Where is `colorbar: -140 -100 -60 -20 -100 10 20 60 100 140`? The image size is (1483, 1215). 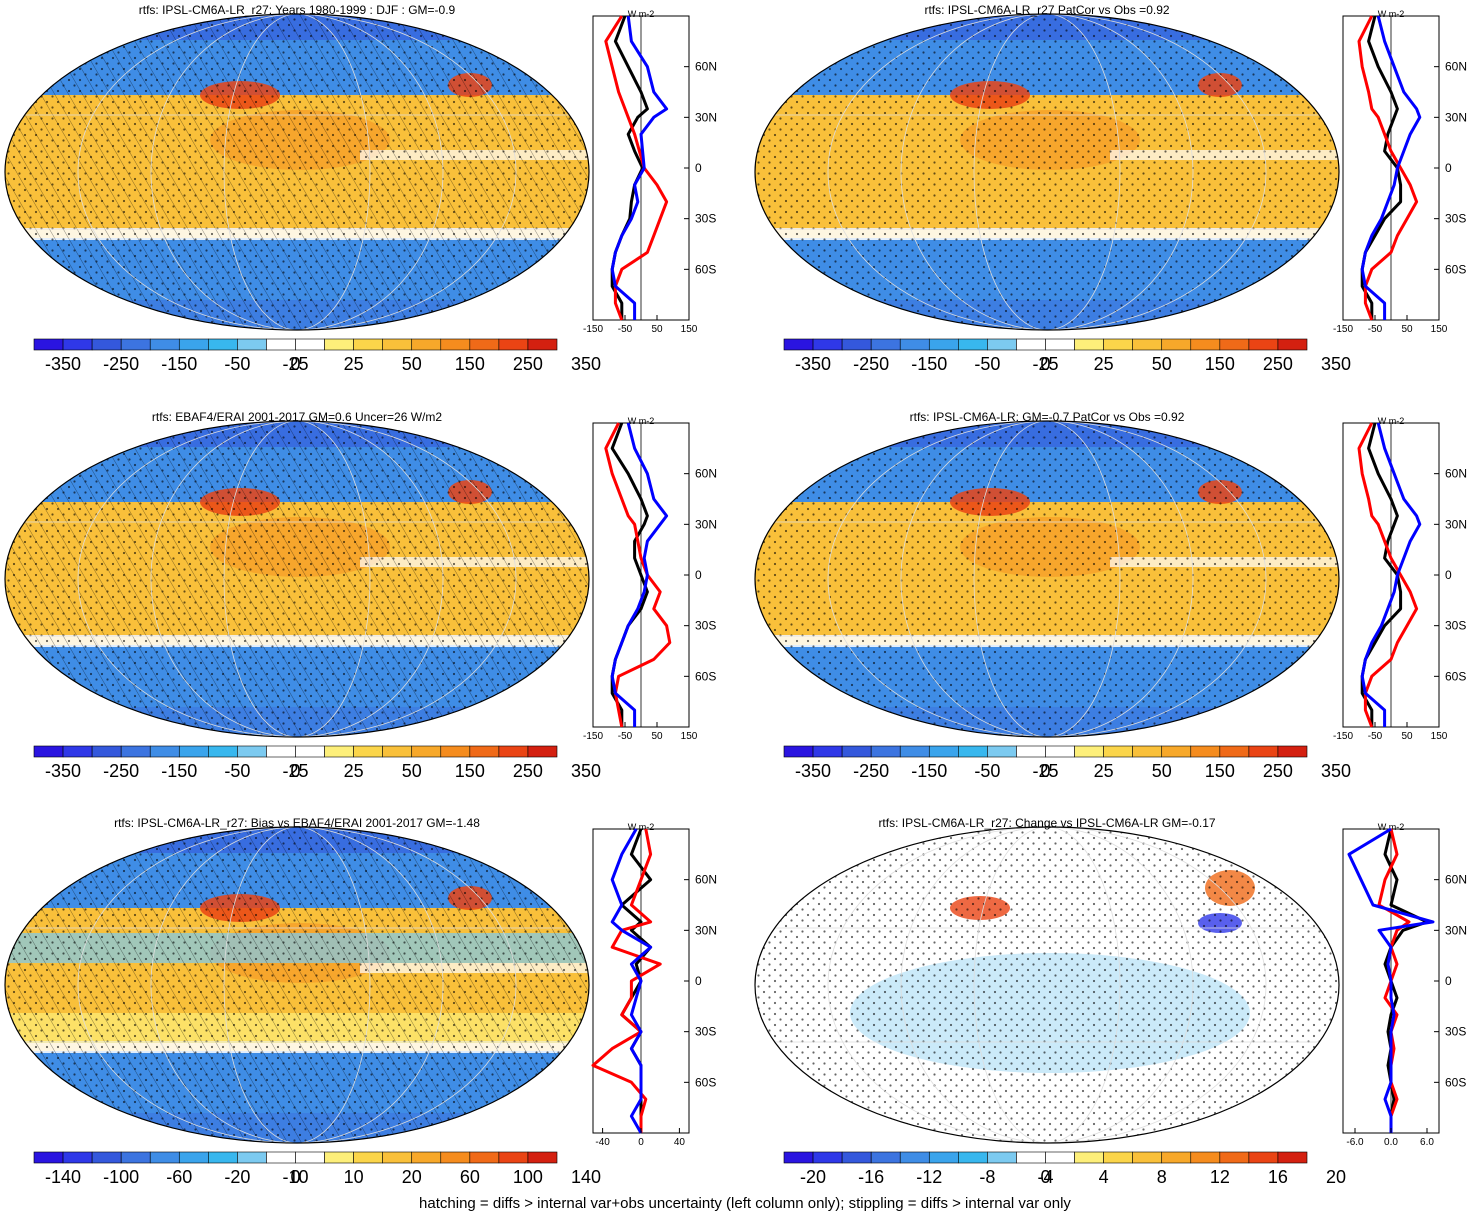 colorbar: -140 -100 -60 -20 -100 10 20 60 100 140 is located at coordinates (317, 1169).